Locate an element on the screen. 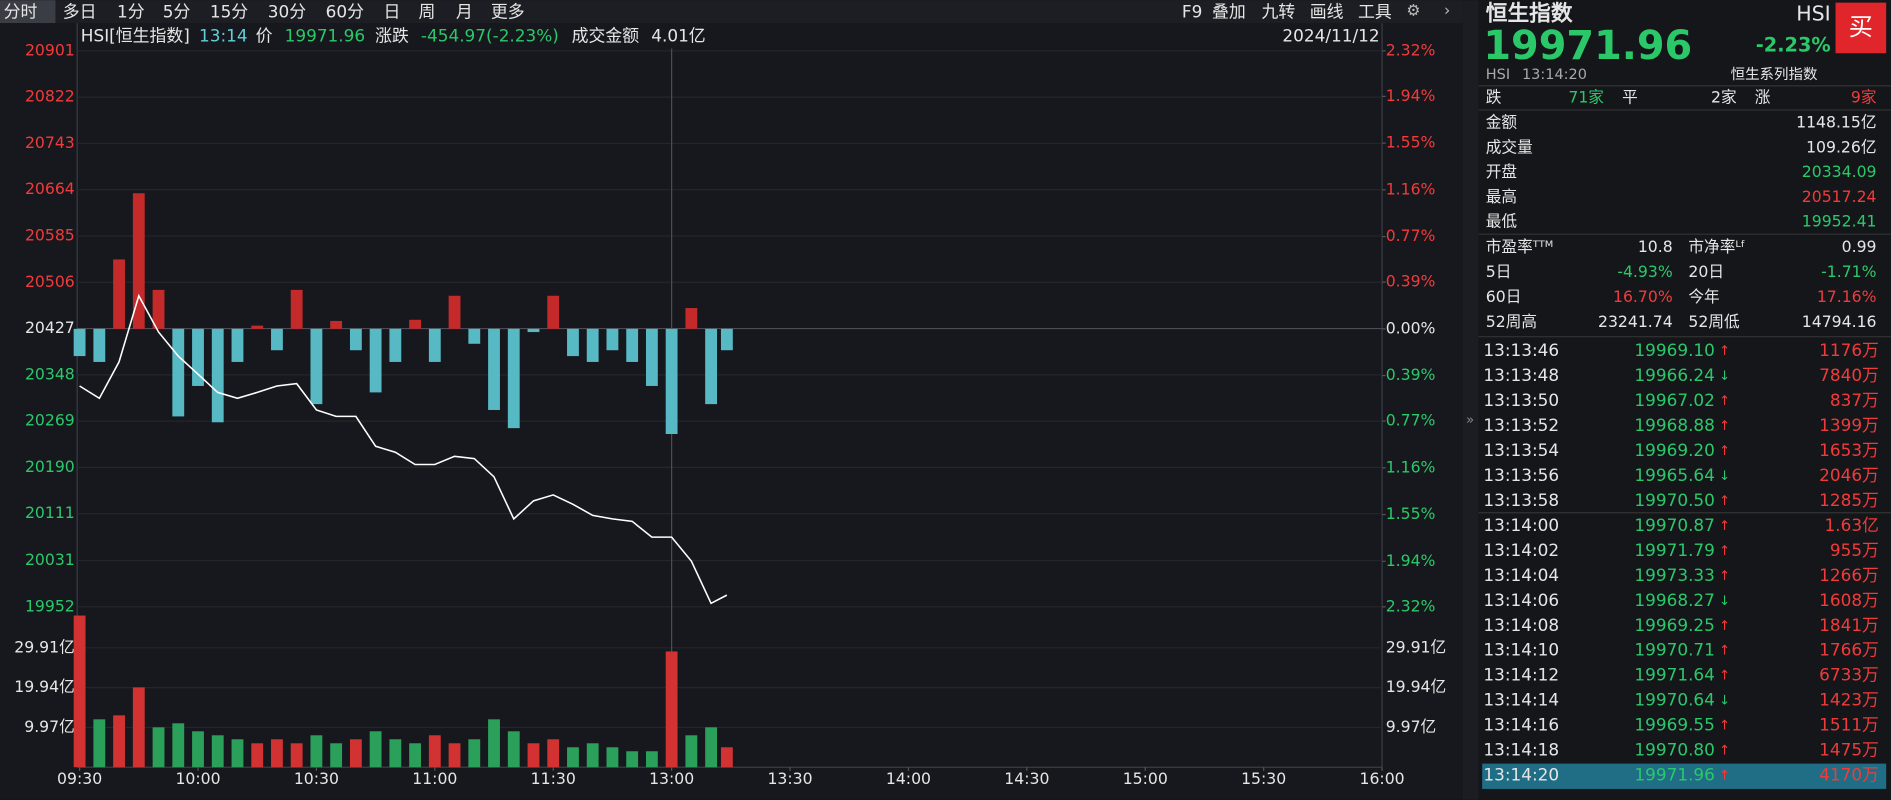 The height and width of the screenshot is (800, 1891). y-tick-label: 19952 is located at coordinates (50, 605).